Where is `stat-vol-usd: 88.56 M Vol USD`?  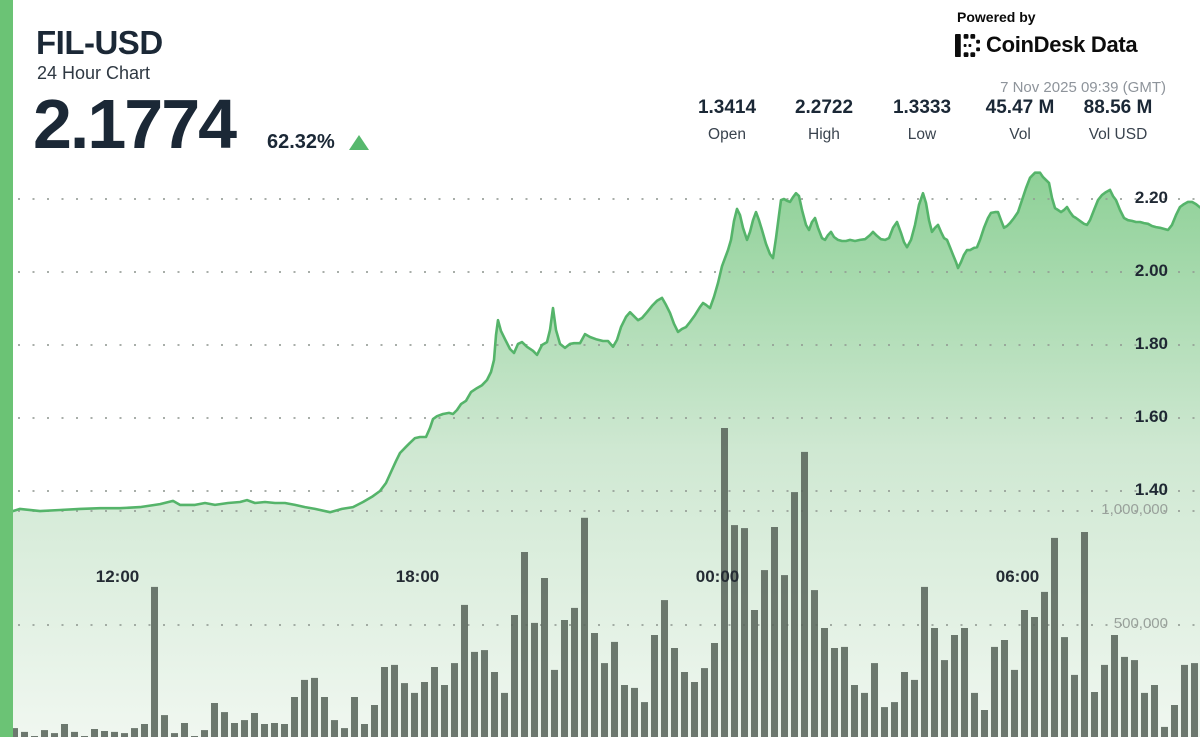 stat-vol-usd: 88.56 M Vol USD is located at coordinates (1118, 120).